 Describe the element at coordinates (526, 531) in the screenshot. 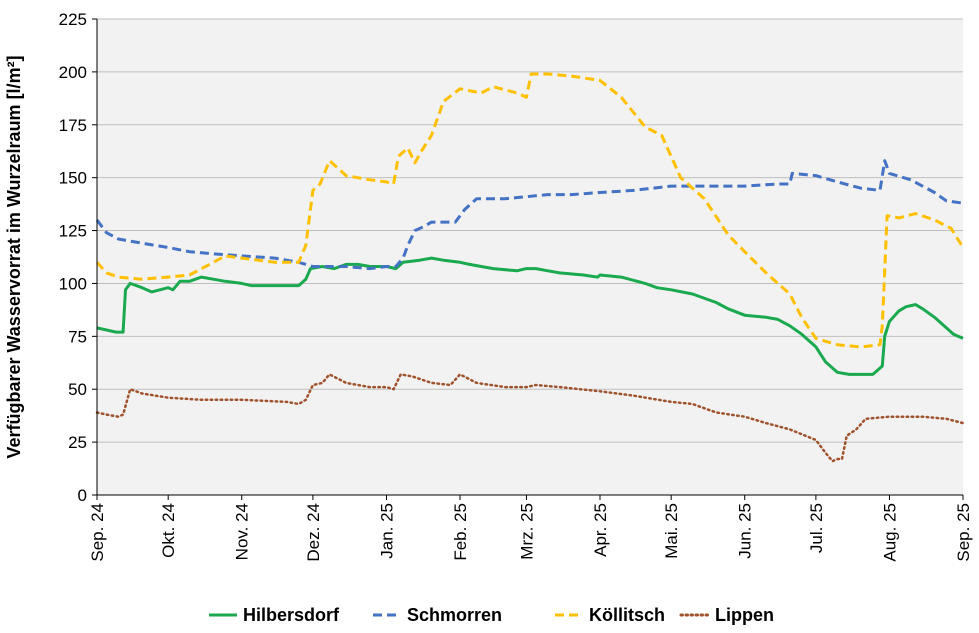

I see `x-tick-label: Mrz. 25` at that location.